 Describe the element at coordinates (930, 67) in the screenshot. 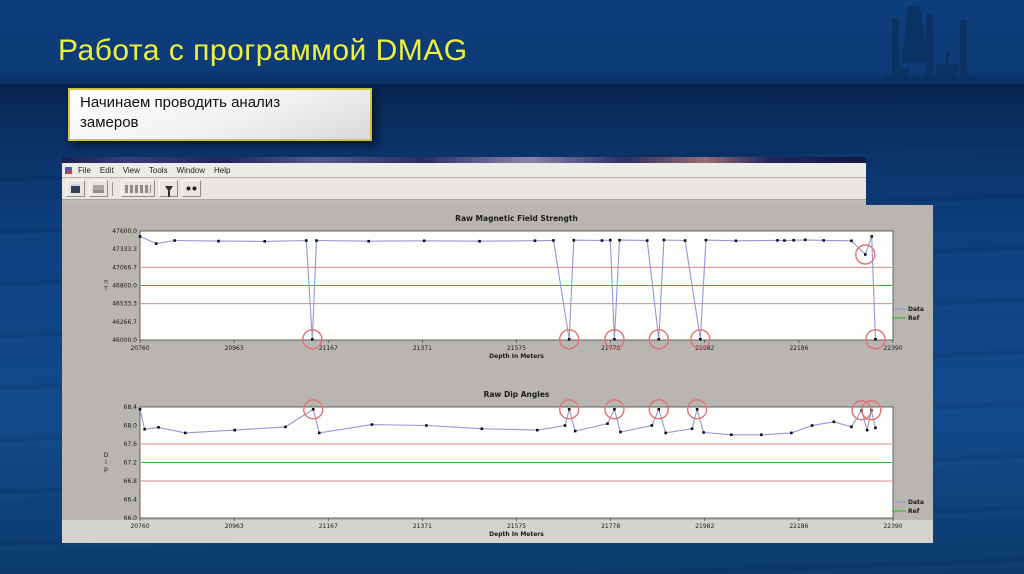

I see `oil-rig-silhouette` at that location.